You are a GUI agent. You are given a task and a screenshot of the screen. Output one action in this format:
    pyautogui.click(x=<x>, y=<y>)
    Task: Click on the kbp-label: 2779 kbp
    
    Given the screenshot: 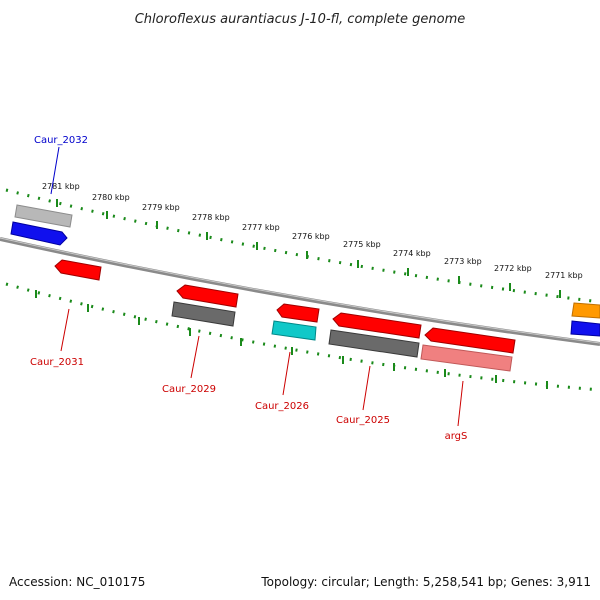 What is the action you would take?
    pyautogui.click(x=161, y=207)
    